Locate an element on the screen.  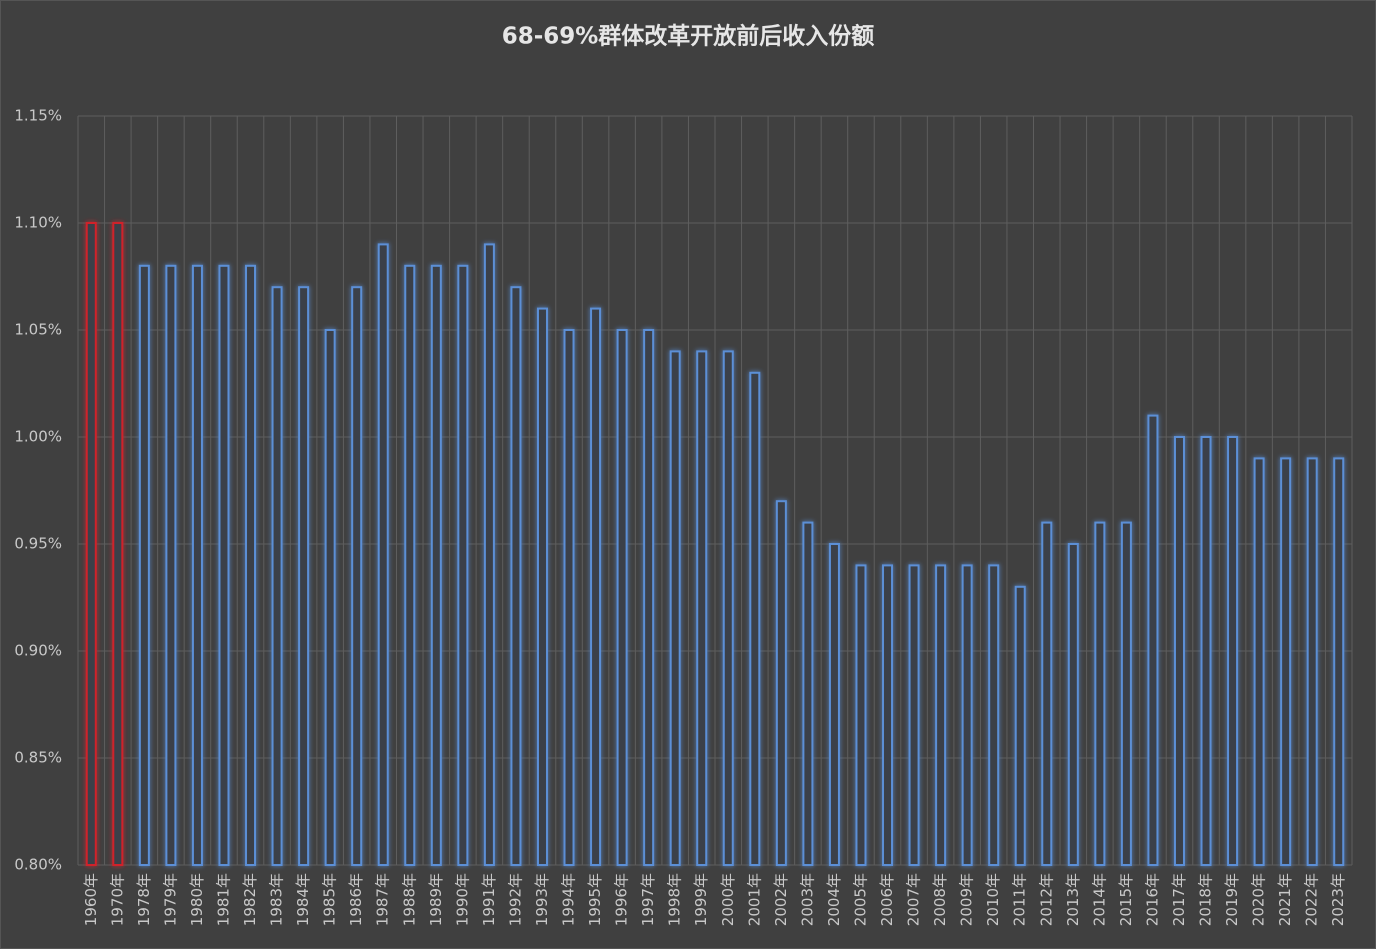
x-tick-label: 1994年 is located at coordinates (569, 899).